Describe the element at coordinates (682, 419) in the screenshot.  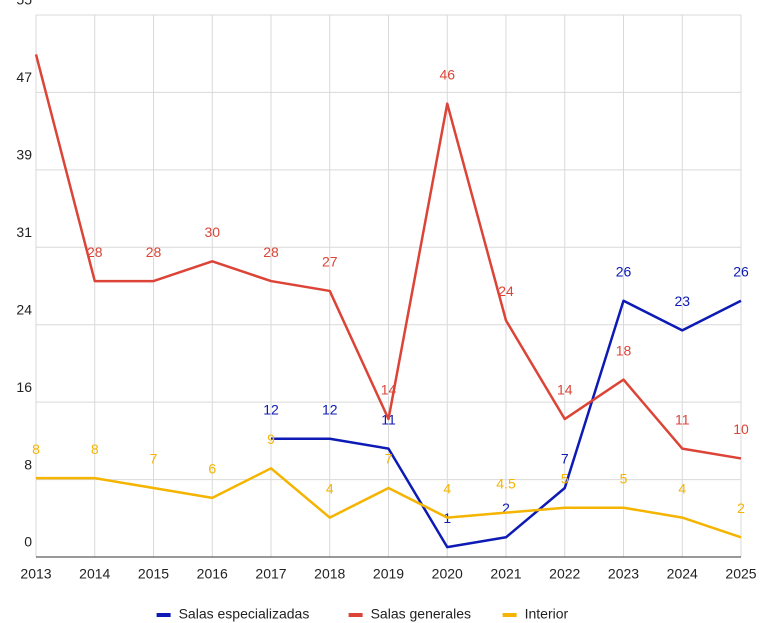
I see `data-label: 11` at that location.